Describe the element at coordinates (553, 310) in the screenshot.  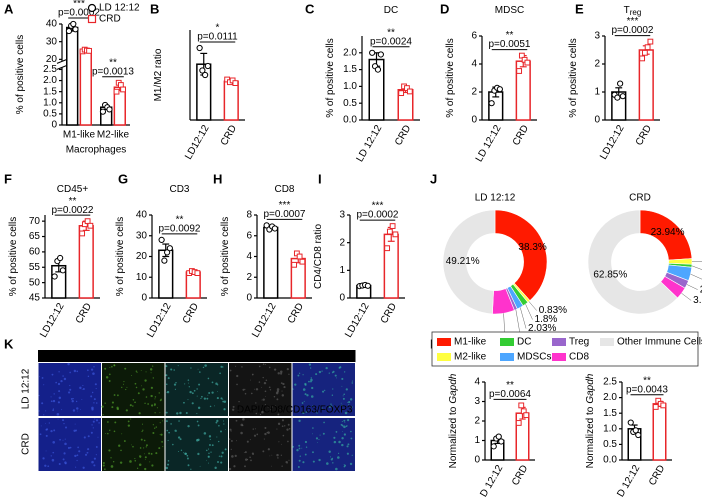
I see `pie-label: 0.83%` at that location.